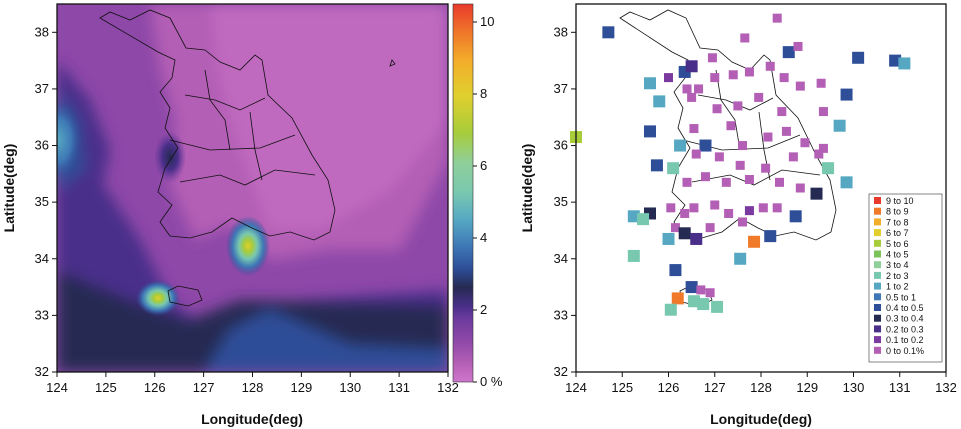 The width and height of the screenshot is (961, 429). I want to click on left-x-tick-label: 129, so click(302, 387).